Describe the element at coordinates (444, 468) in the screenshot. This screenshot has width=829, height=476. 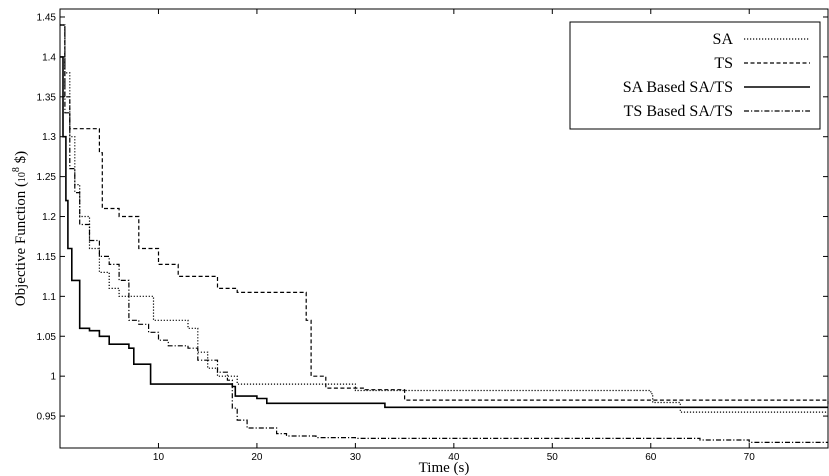
I see `x-axis-label: Time (s)` at that location.